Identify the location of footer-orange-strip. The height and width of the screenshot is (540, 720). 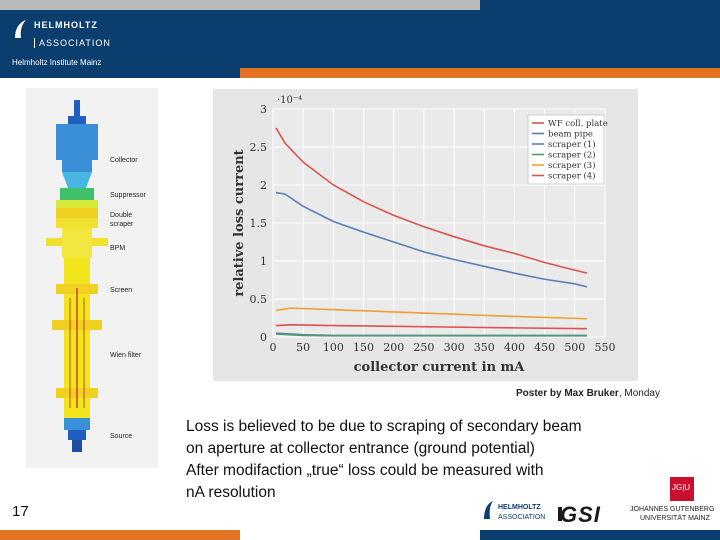
(120, 535).